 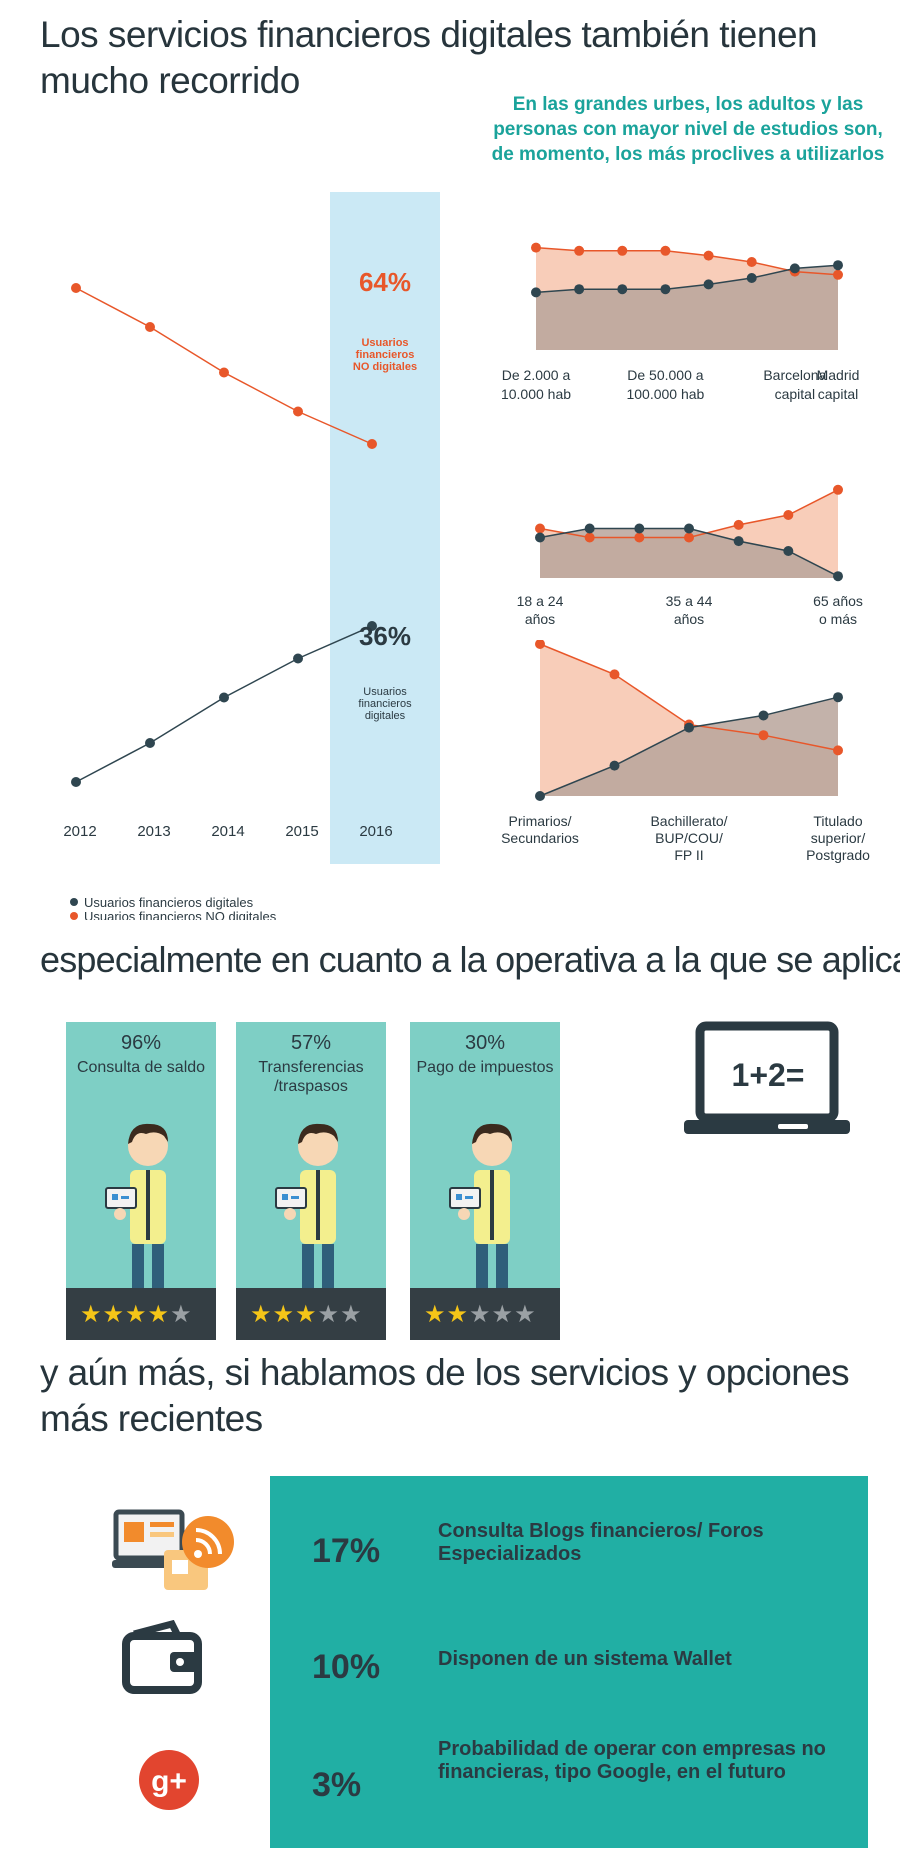 What do you see at coordinates (536, 375) in the screenshot?
I see `x-tick-label: De 2.000 a` at bounding box center [536, 375].